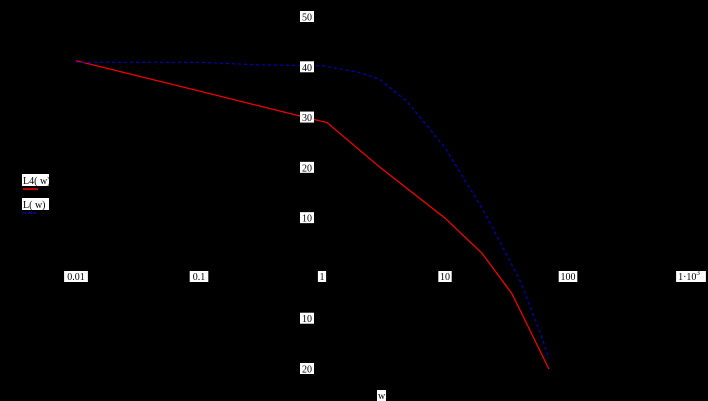  Describe the element at coordinates (698, 273) in the screenshot. I see `x-tick-exponent: 3` at that location.